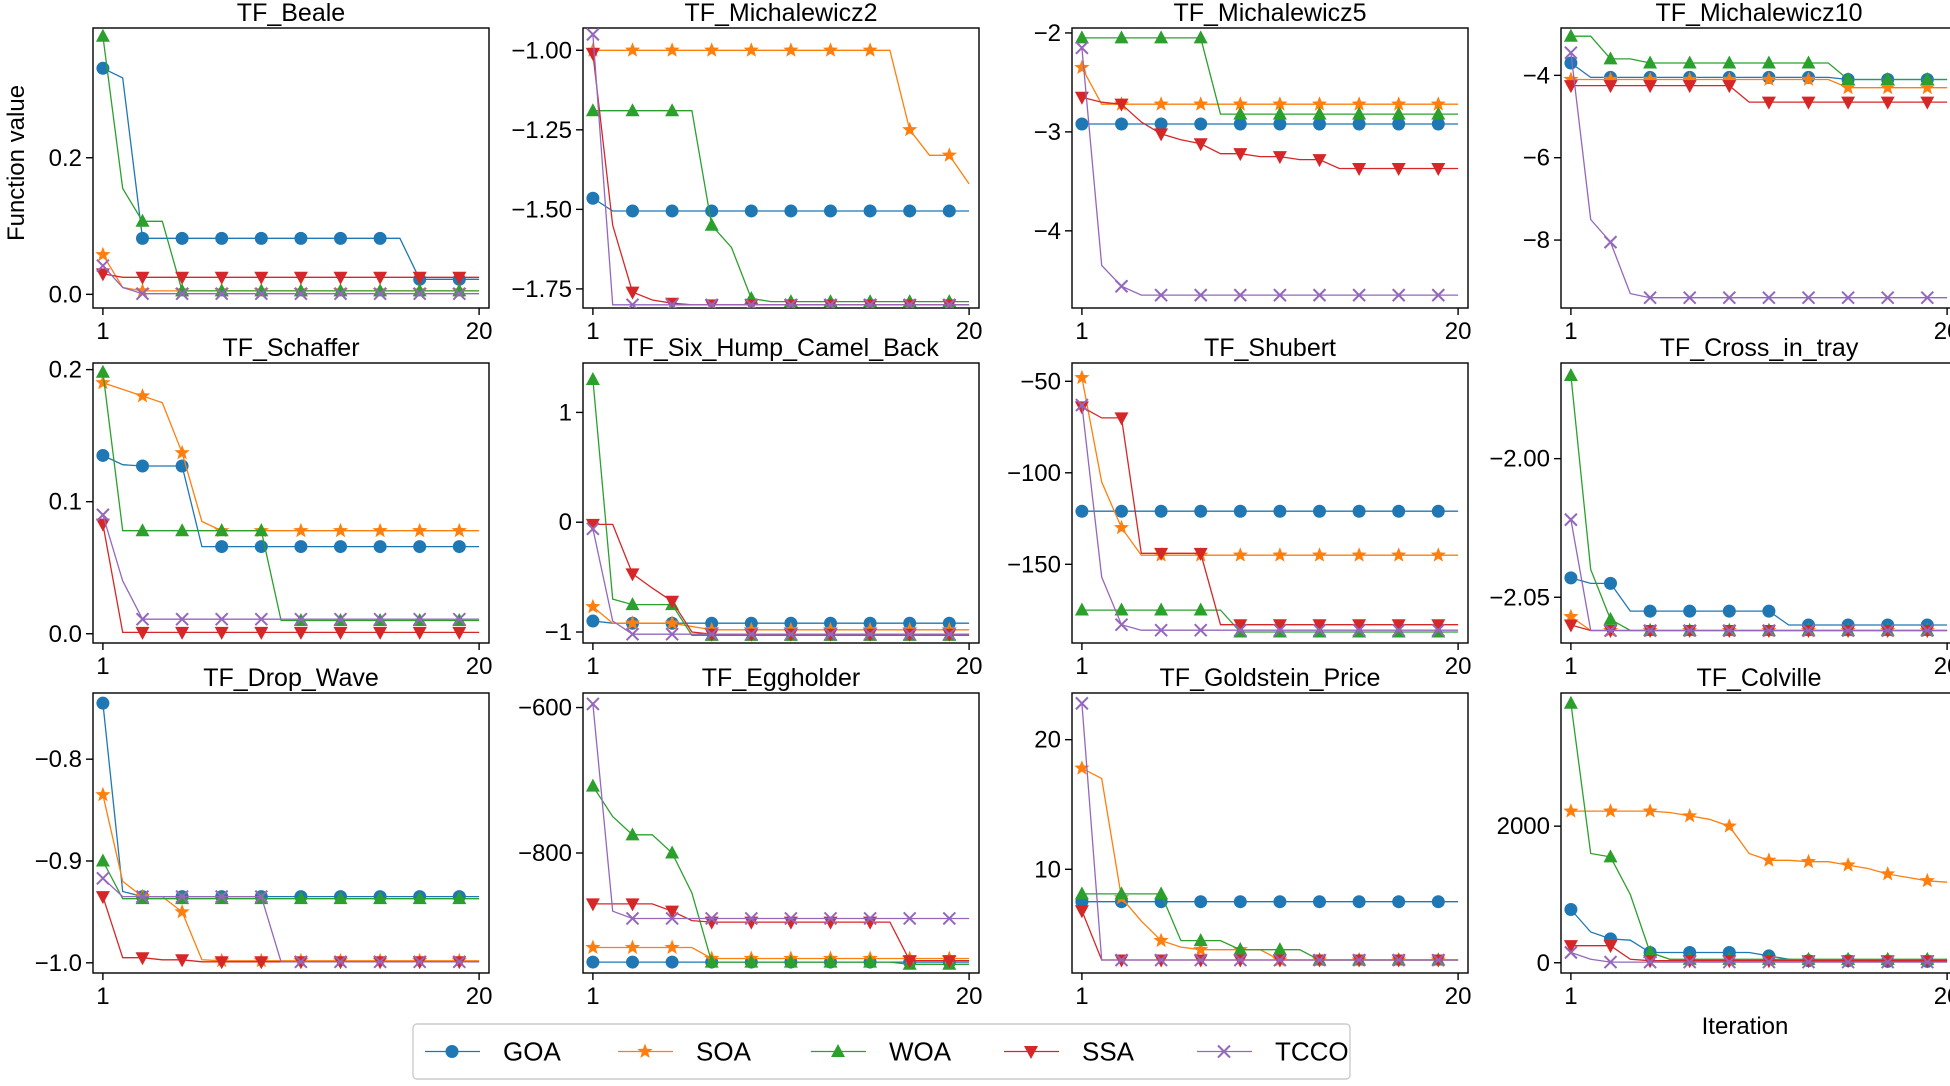  I want to click on subplot-title: TF_Michalewicz5, so click(1269, 13).